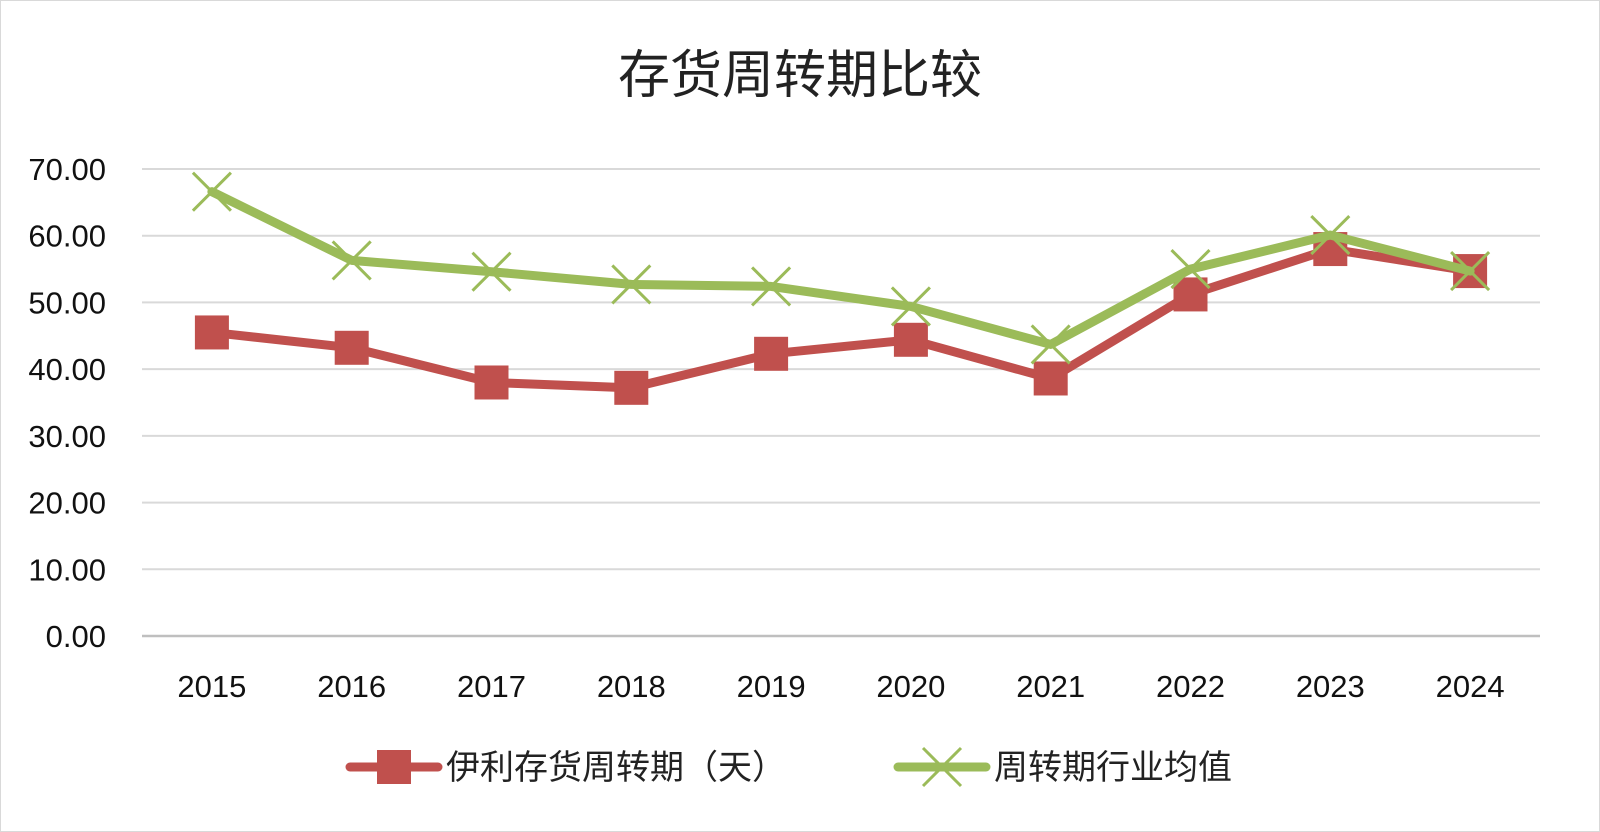 This screenshot has height=832, width=1600. I want to click on y-tick-label: 30.00, so click(67, 436).